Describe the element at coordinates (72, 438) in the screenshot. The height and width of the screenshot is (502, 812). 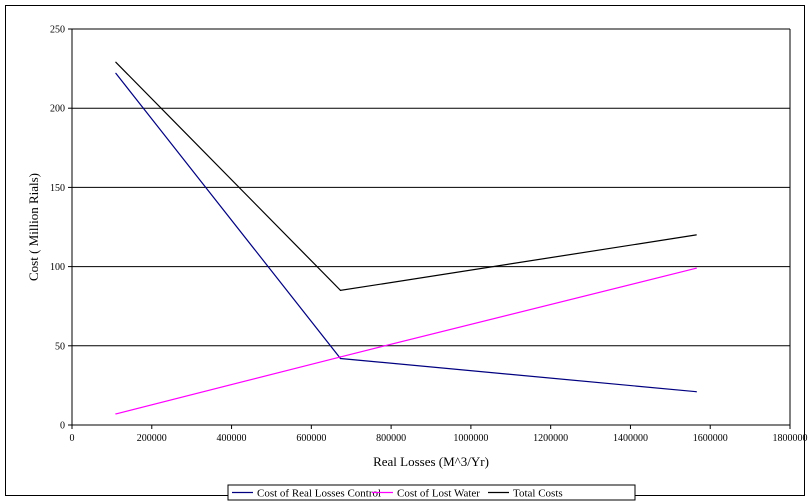
I see `x-tick-label-0: 0` at that location.